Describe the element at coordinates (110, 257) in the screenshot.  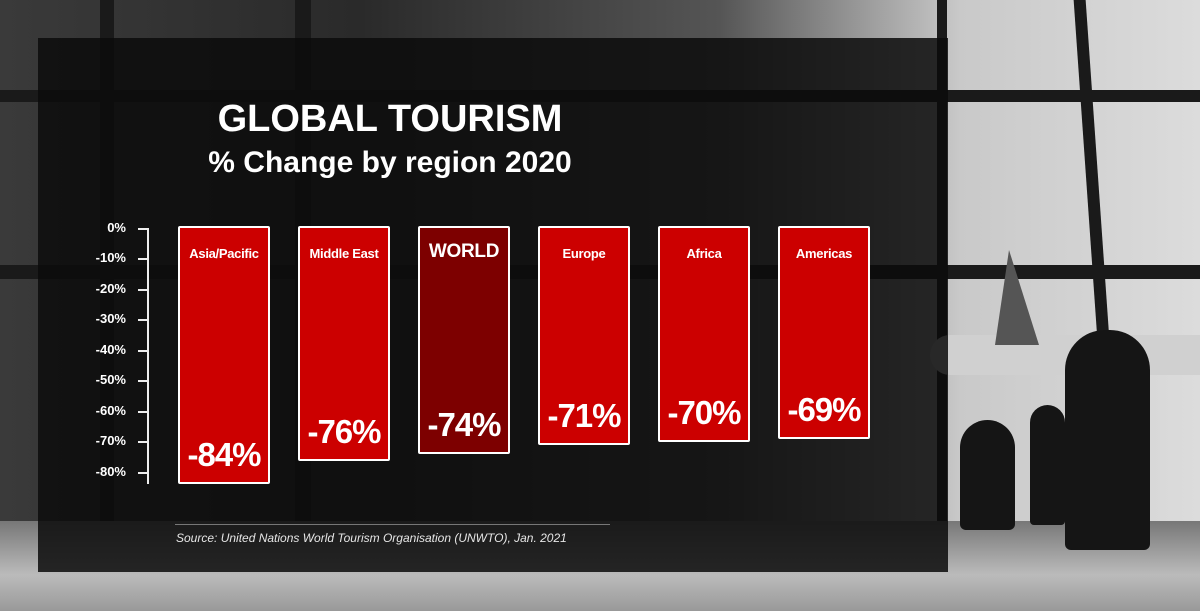
I see `y-tick-label: -10%` at that location.